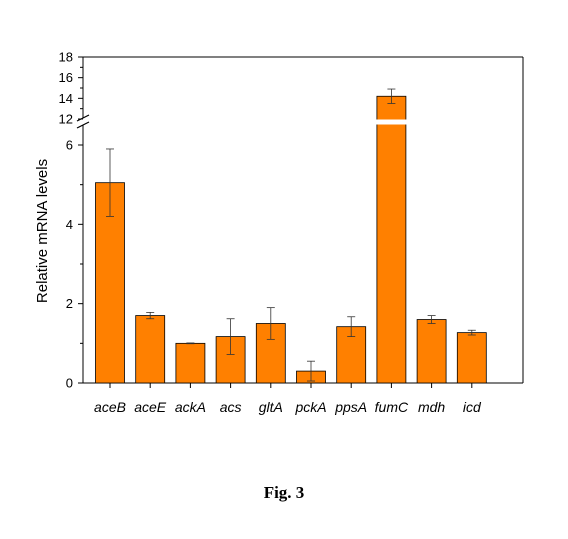 The image size is (568, 539). Describe the element at coordinates (472, 407) in the screenshot. I see `x-tick-label-icd: icd` at that location.